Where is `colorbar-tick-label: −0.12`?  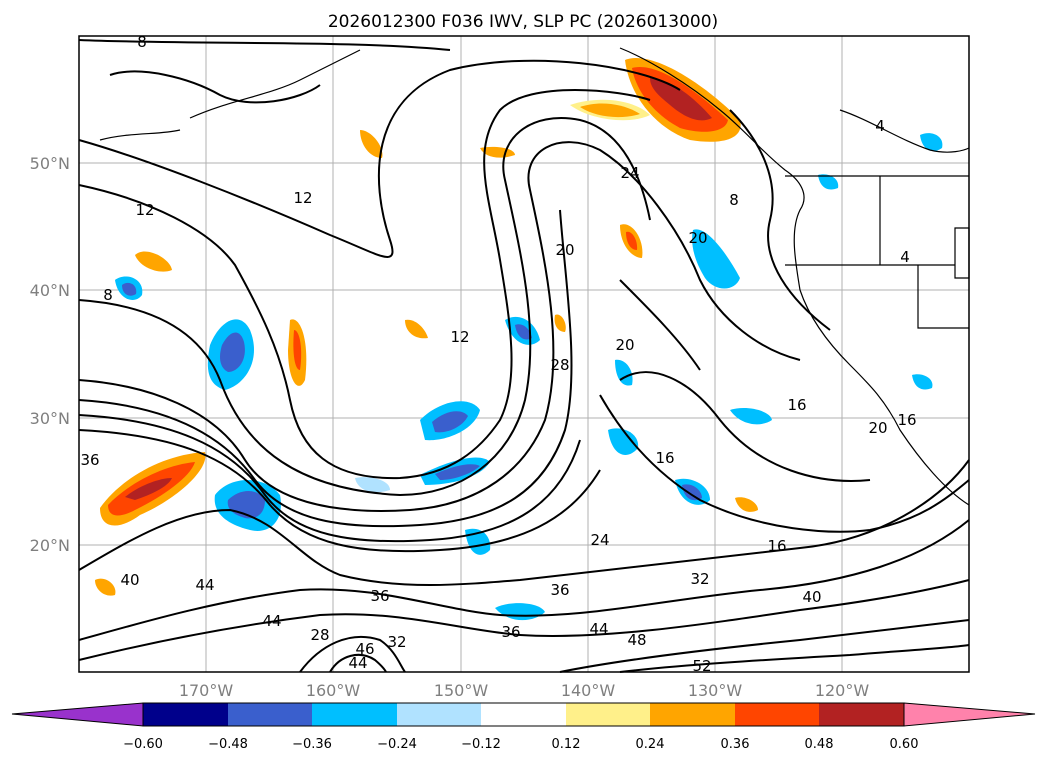
colorbar-tick-label: −0.12 is located at coordinates (481, 744).